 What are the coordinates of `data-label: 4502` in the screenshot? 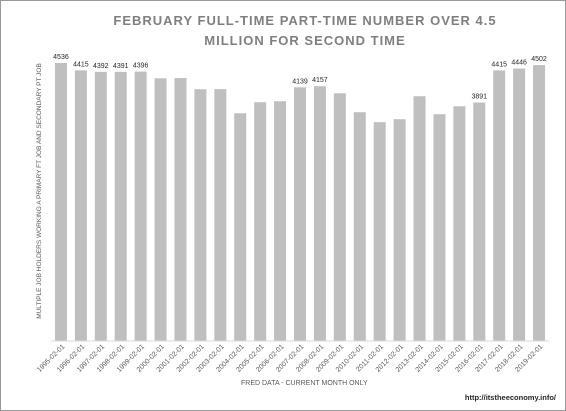 It's located at (539, 59).